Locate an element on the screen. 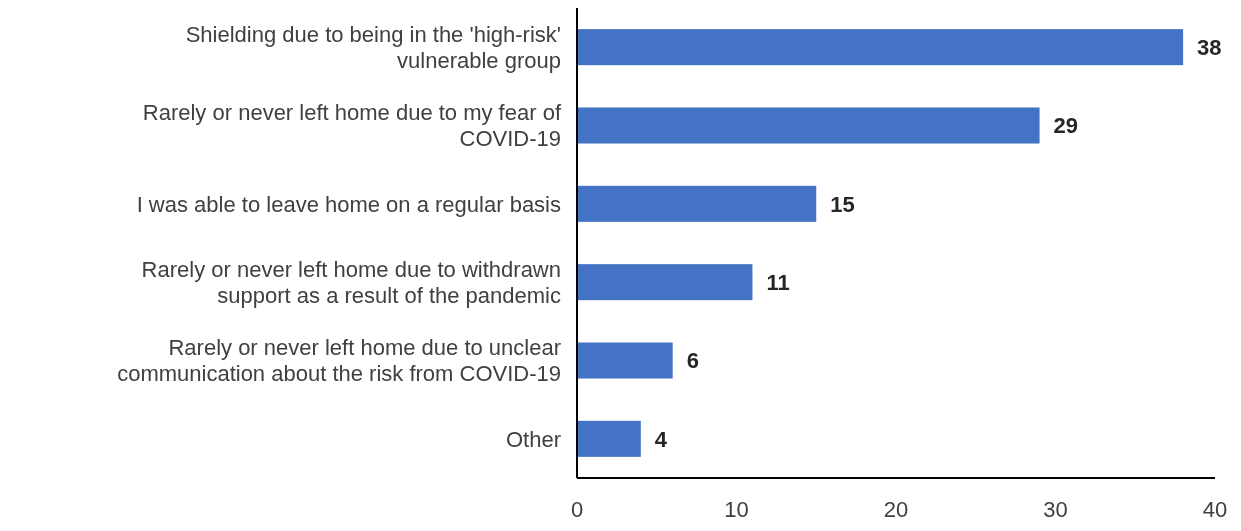 The width and height of the screenshot is (1241, 531). x-tick-label: 20 is located at coordinates (896, 509).